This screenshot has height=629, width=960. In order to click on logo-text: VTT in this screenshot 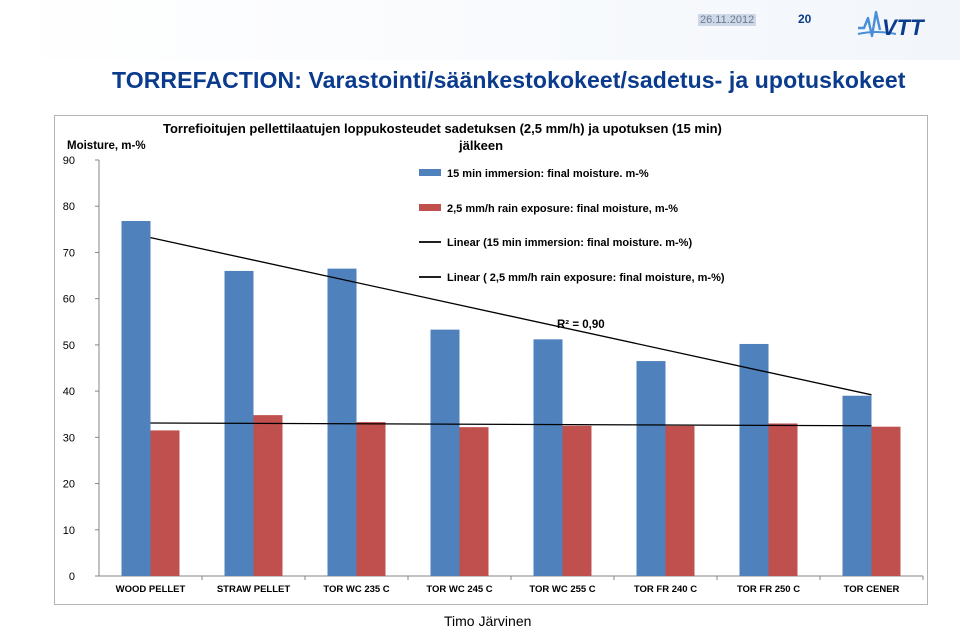, I will do `click(903, 27)`.